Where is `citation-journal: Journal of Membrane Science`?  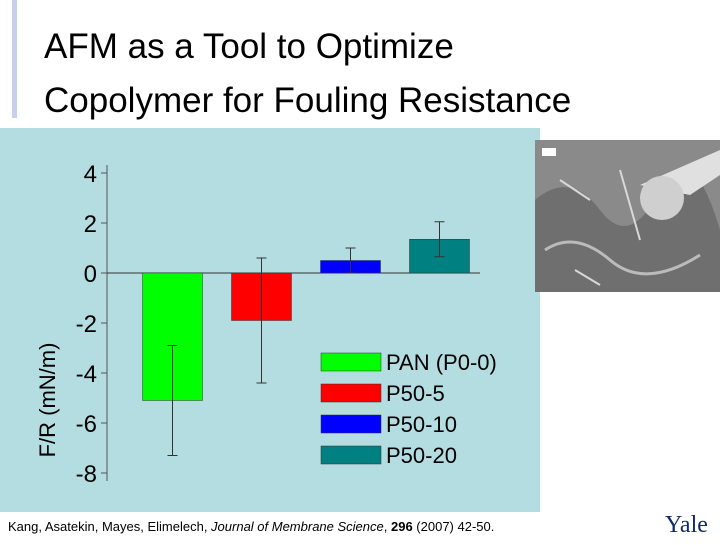 citation-journal: Journal of Membrane Science is located at coordinates (297, 526).